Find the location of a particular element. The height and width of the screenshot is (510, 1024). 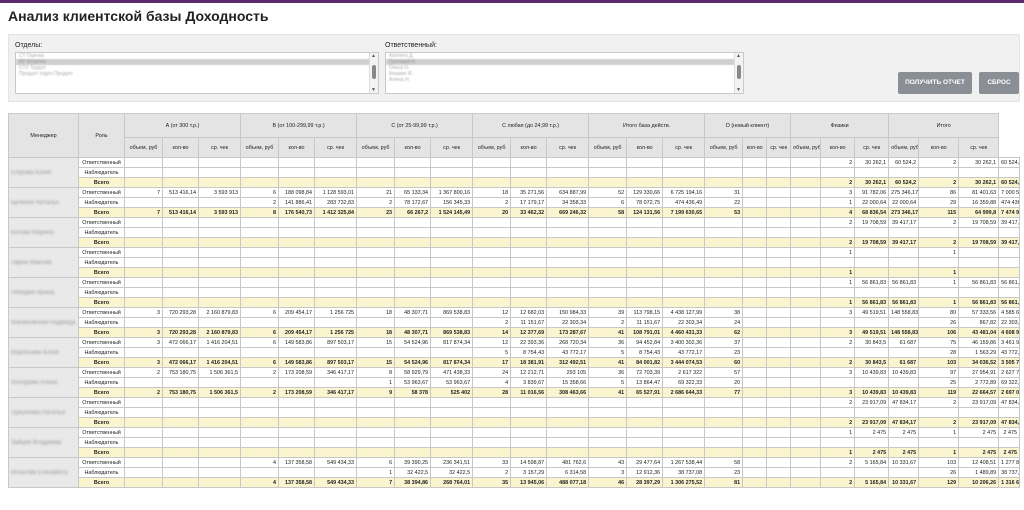

data-cell: 27 954,91 is located at coordinates (979, 372).